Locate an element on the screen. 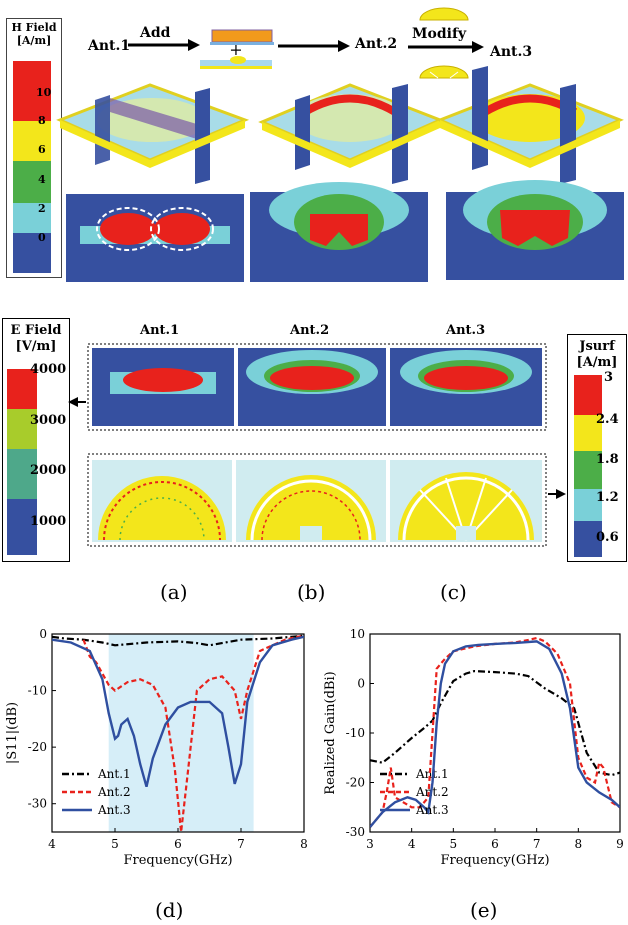 Image resolution: width=628 pixels, height=925 pixels. e-field-panel-frame is located at coordinates (317, 387).